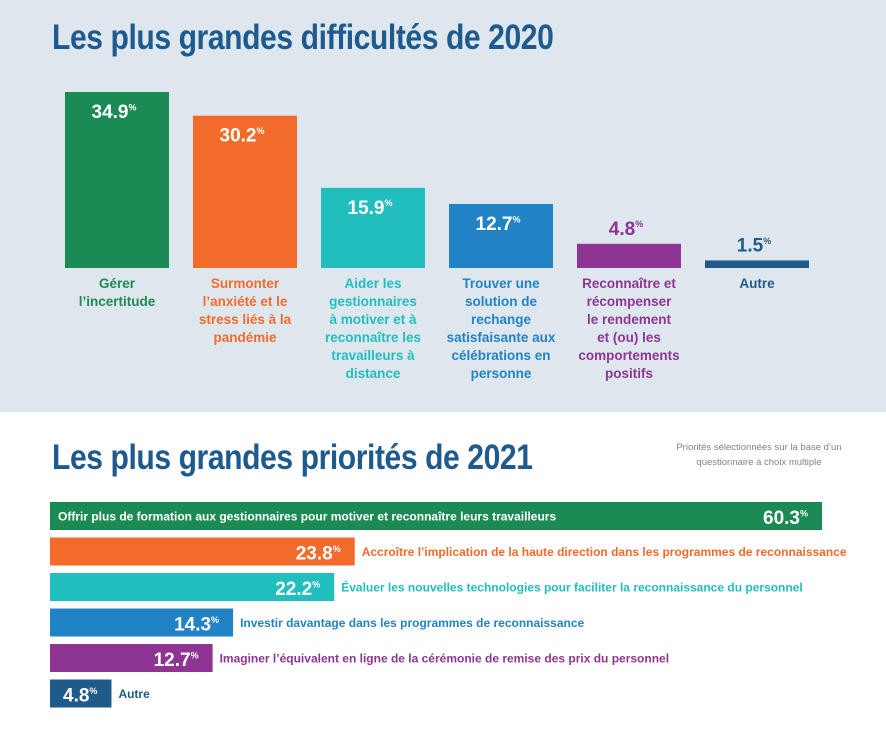 The width and height of the screenshot is (886, 740). I want to click on value-label-2021-3: 14.3%, so click(196, 625).